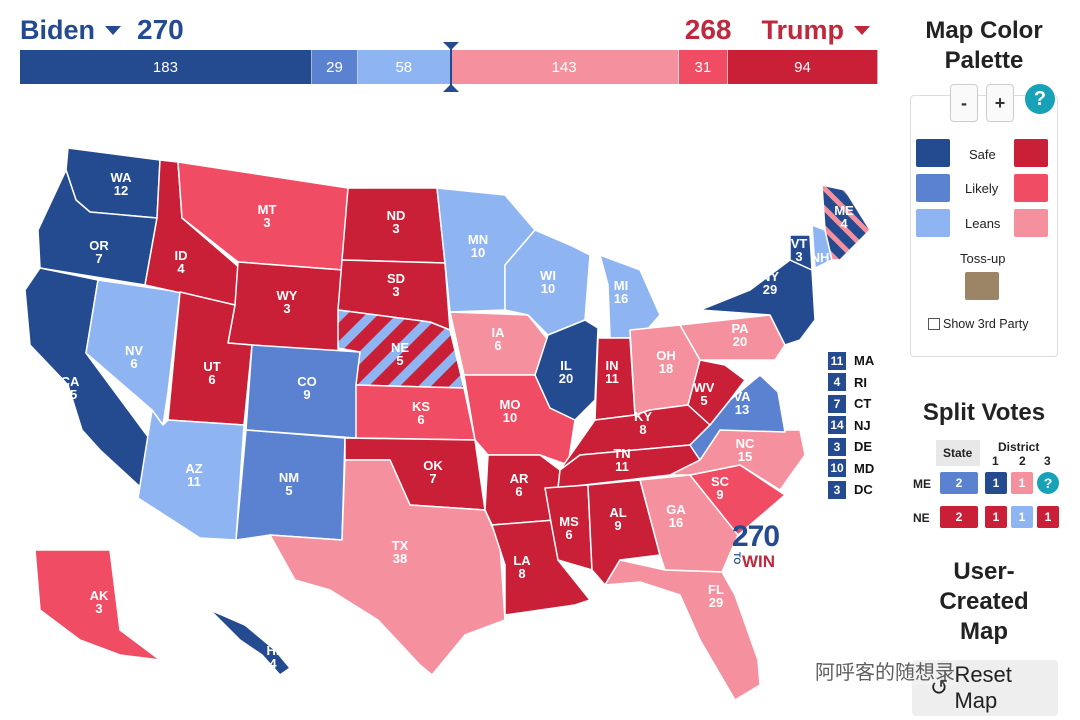 This screenshot has width=1080, height=720. I want to click on state-or: OR7, so click(97, 227).